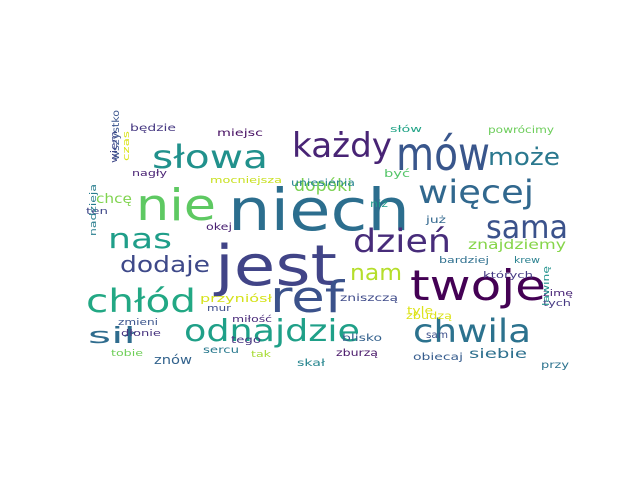 Image resolution: width=640 pixels, height=480 pixels. I want to click on cloud-word-siebie: siebie, so click(498, 354).